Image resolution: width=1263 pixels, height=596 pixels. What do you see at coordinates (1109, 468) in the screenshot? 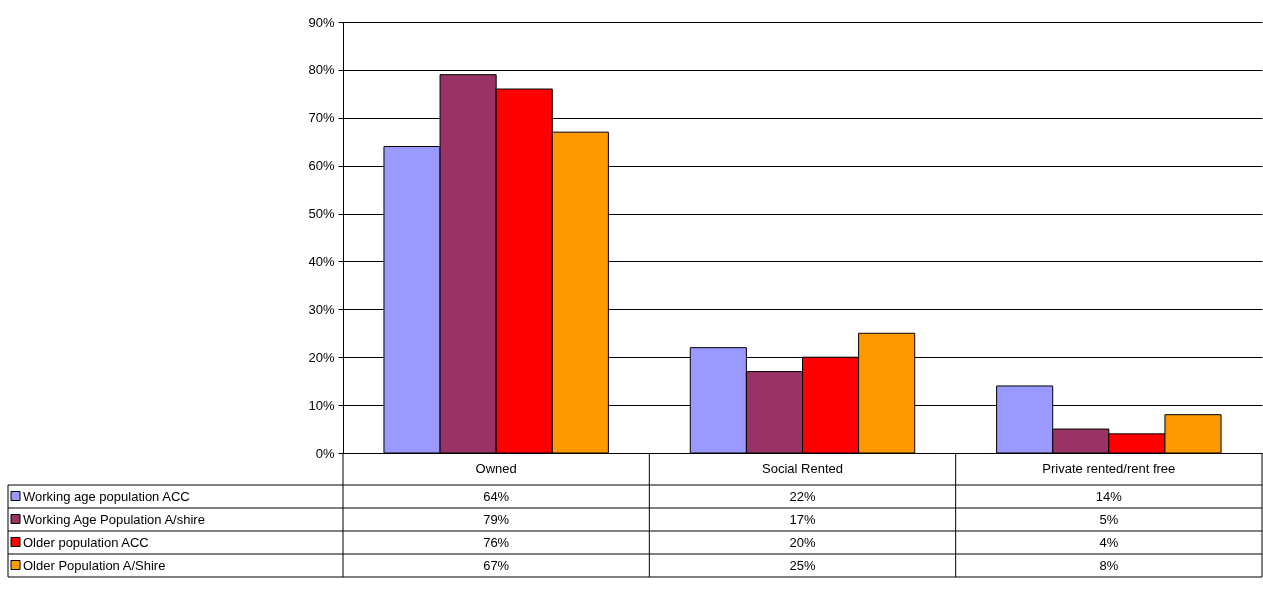
I see `x-tick-label: Private rented/rent free` at bounding box center [1109, 468].